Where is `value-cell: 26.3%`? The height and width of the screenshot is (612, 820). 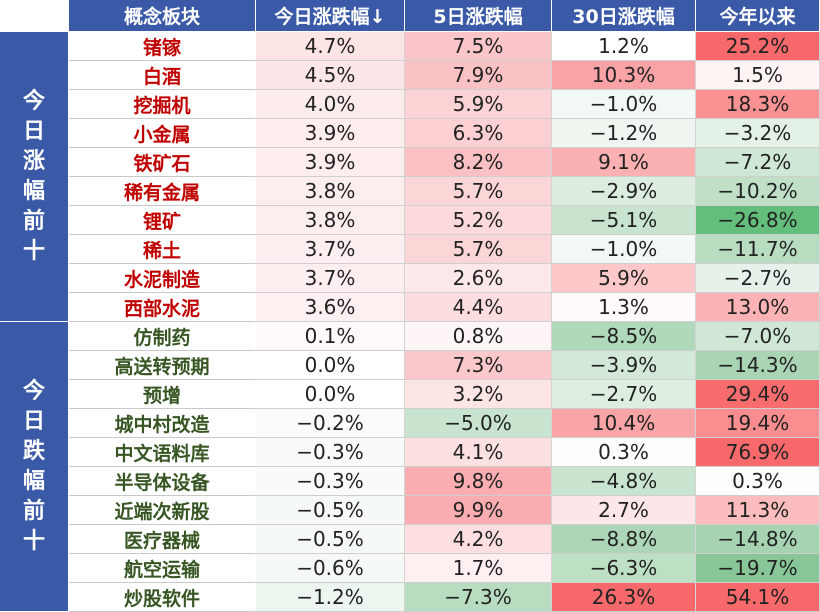
value-cell: 26.3% is located at coordinates (624, 597).